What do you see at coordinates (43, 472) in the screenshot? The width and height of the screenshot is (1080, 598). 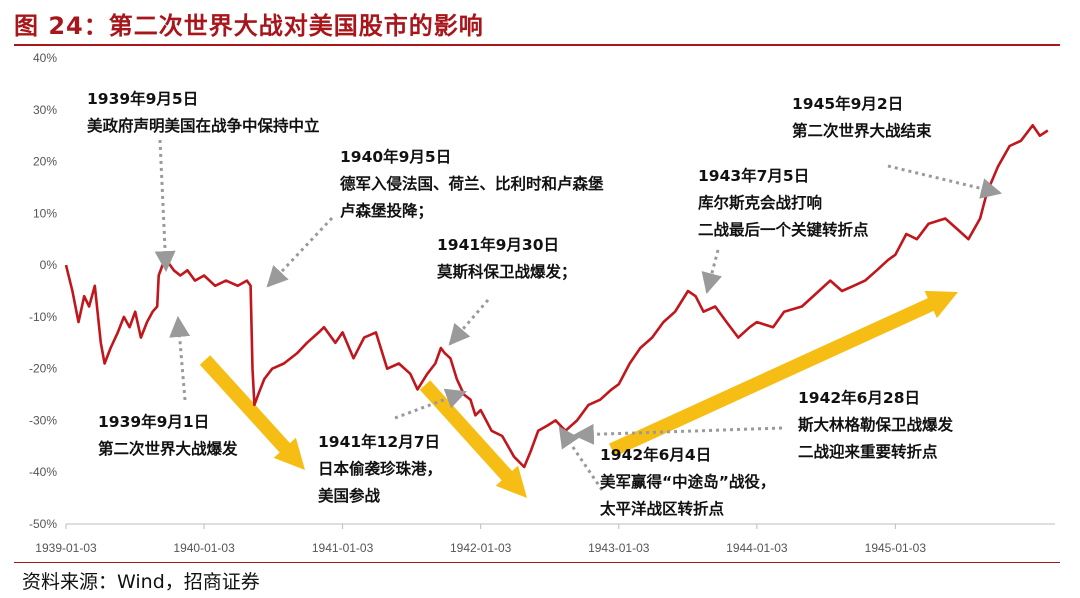 I see `y-tick-label: -40%` at bounding box center [43, 472].